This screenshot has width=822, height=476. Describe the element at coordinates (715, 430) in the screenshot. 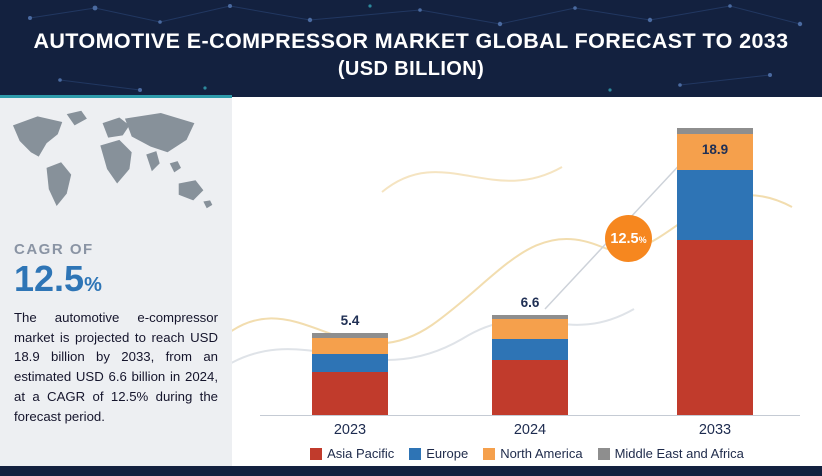

I see `x-axis-label-2033: 2033` at that location.